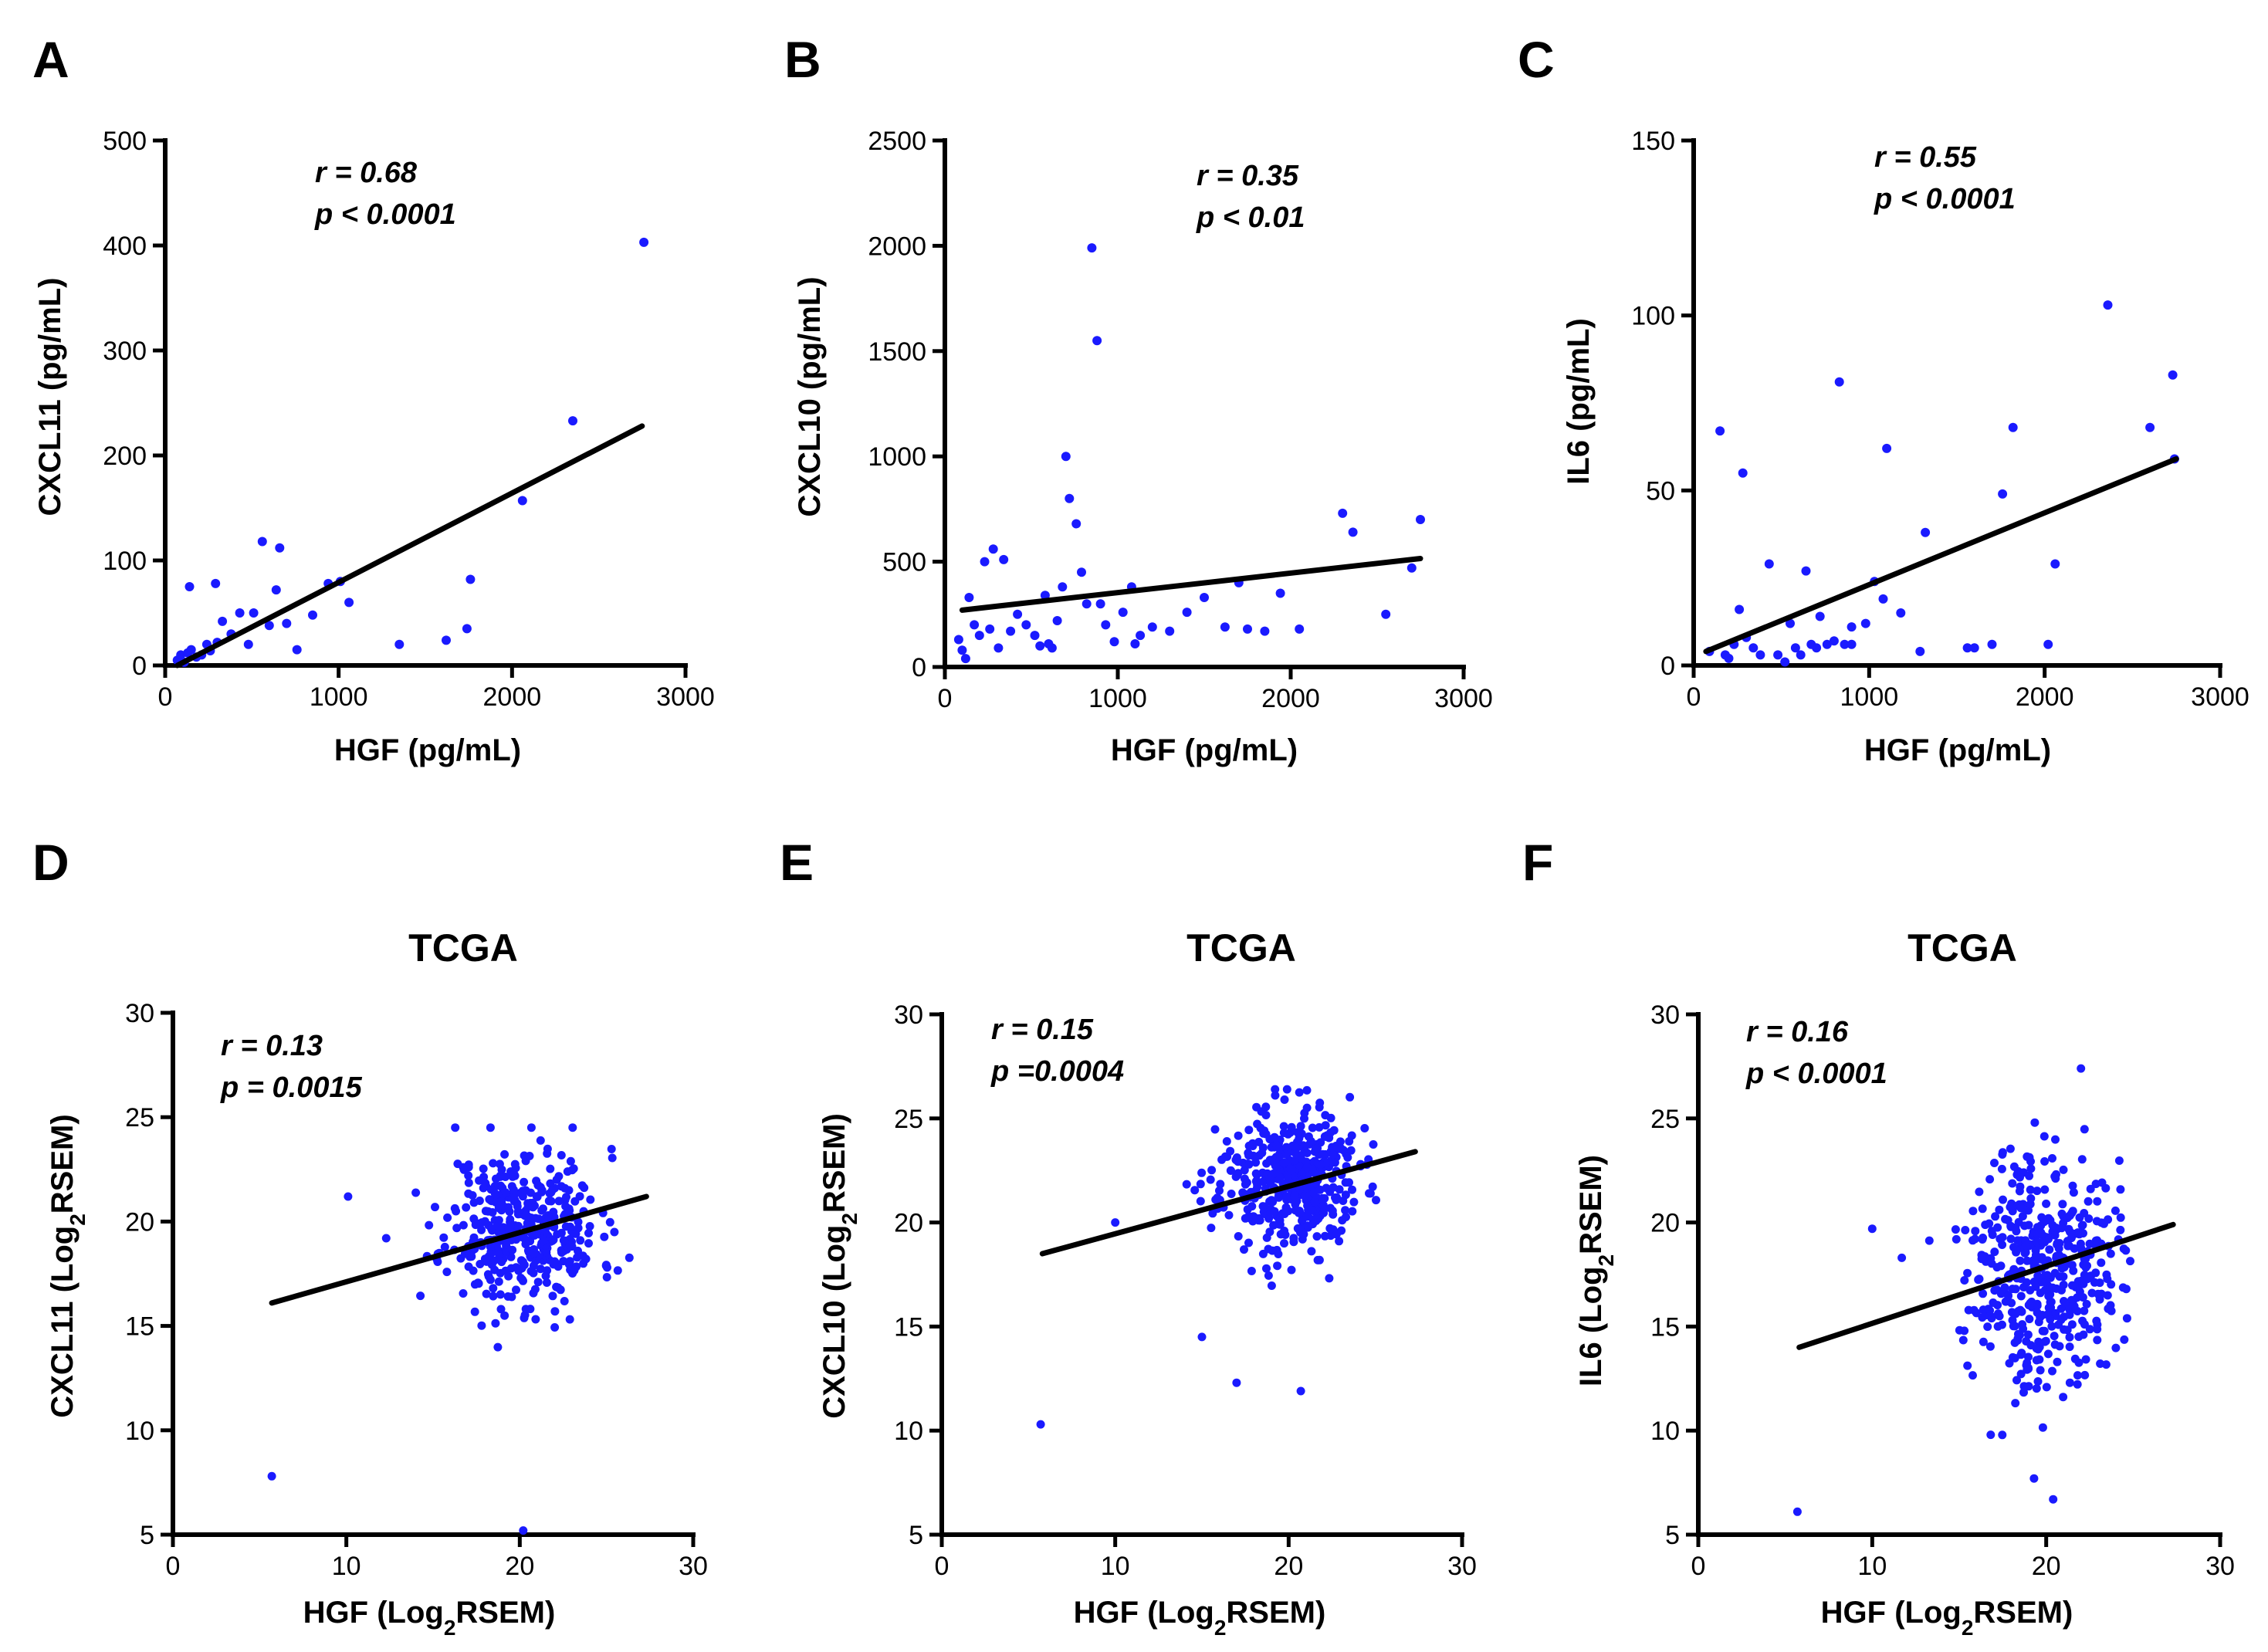  What do you see at coordinates (897, 246) in the screenshot?
I see `y-tick-label: 2000` at bounding box center [897, 246].